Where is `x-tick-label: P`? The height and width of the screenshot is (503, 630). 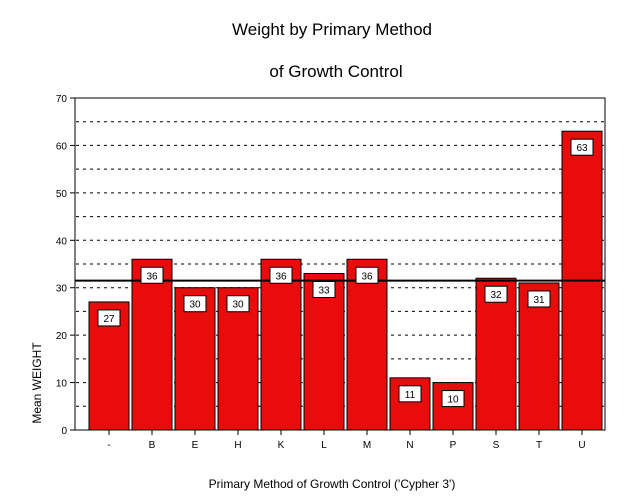
x-tick-label: P is located at coordinates (453, 445).